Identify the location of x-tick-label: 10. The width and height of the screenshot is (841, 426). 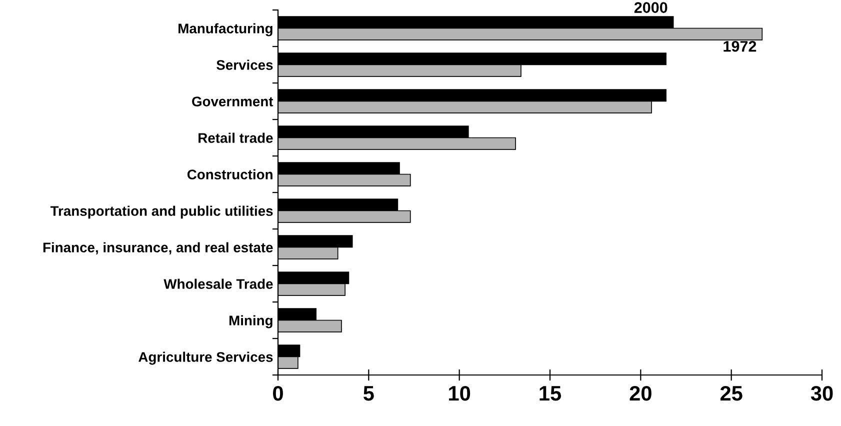
(459, 393).